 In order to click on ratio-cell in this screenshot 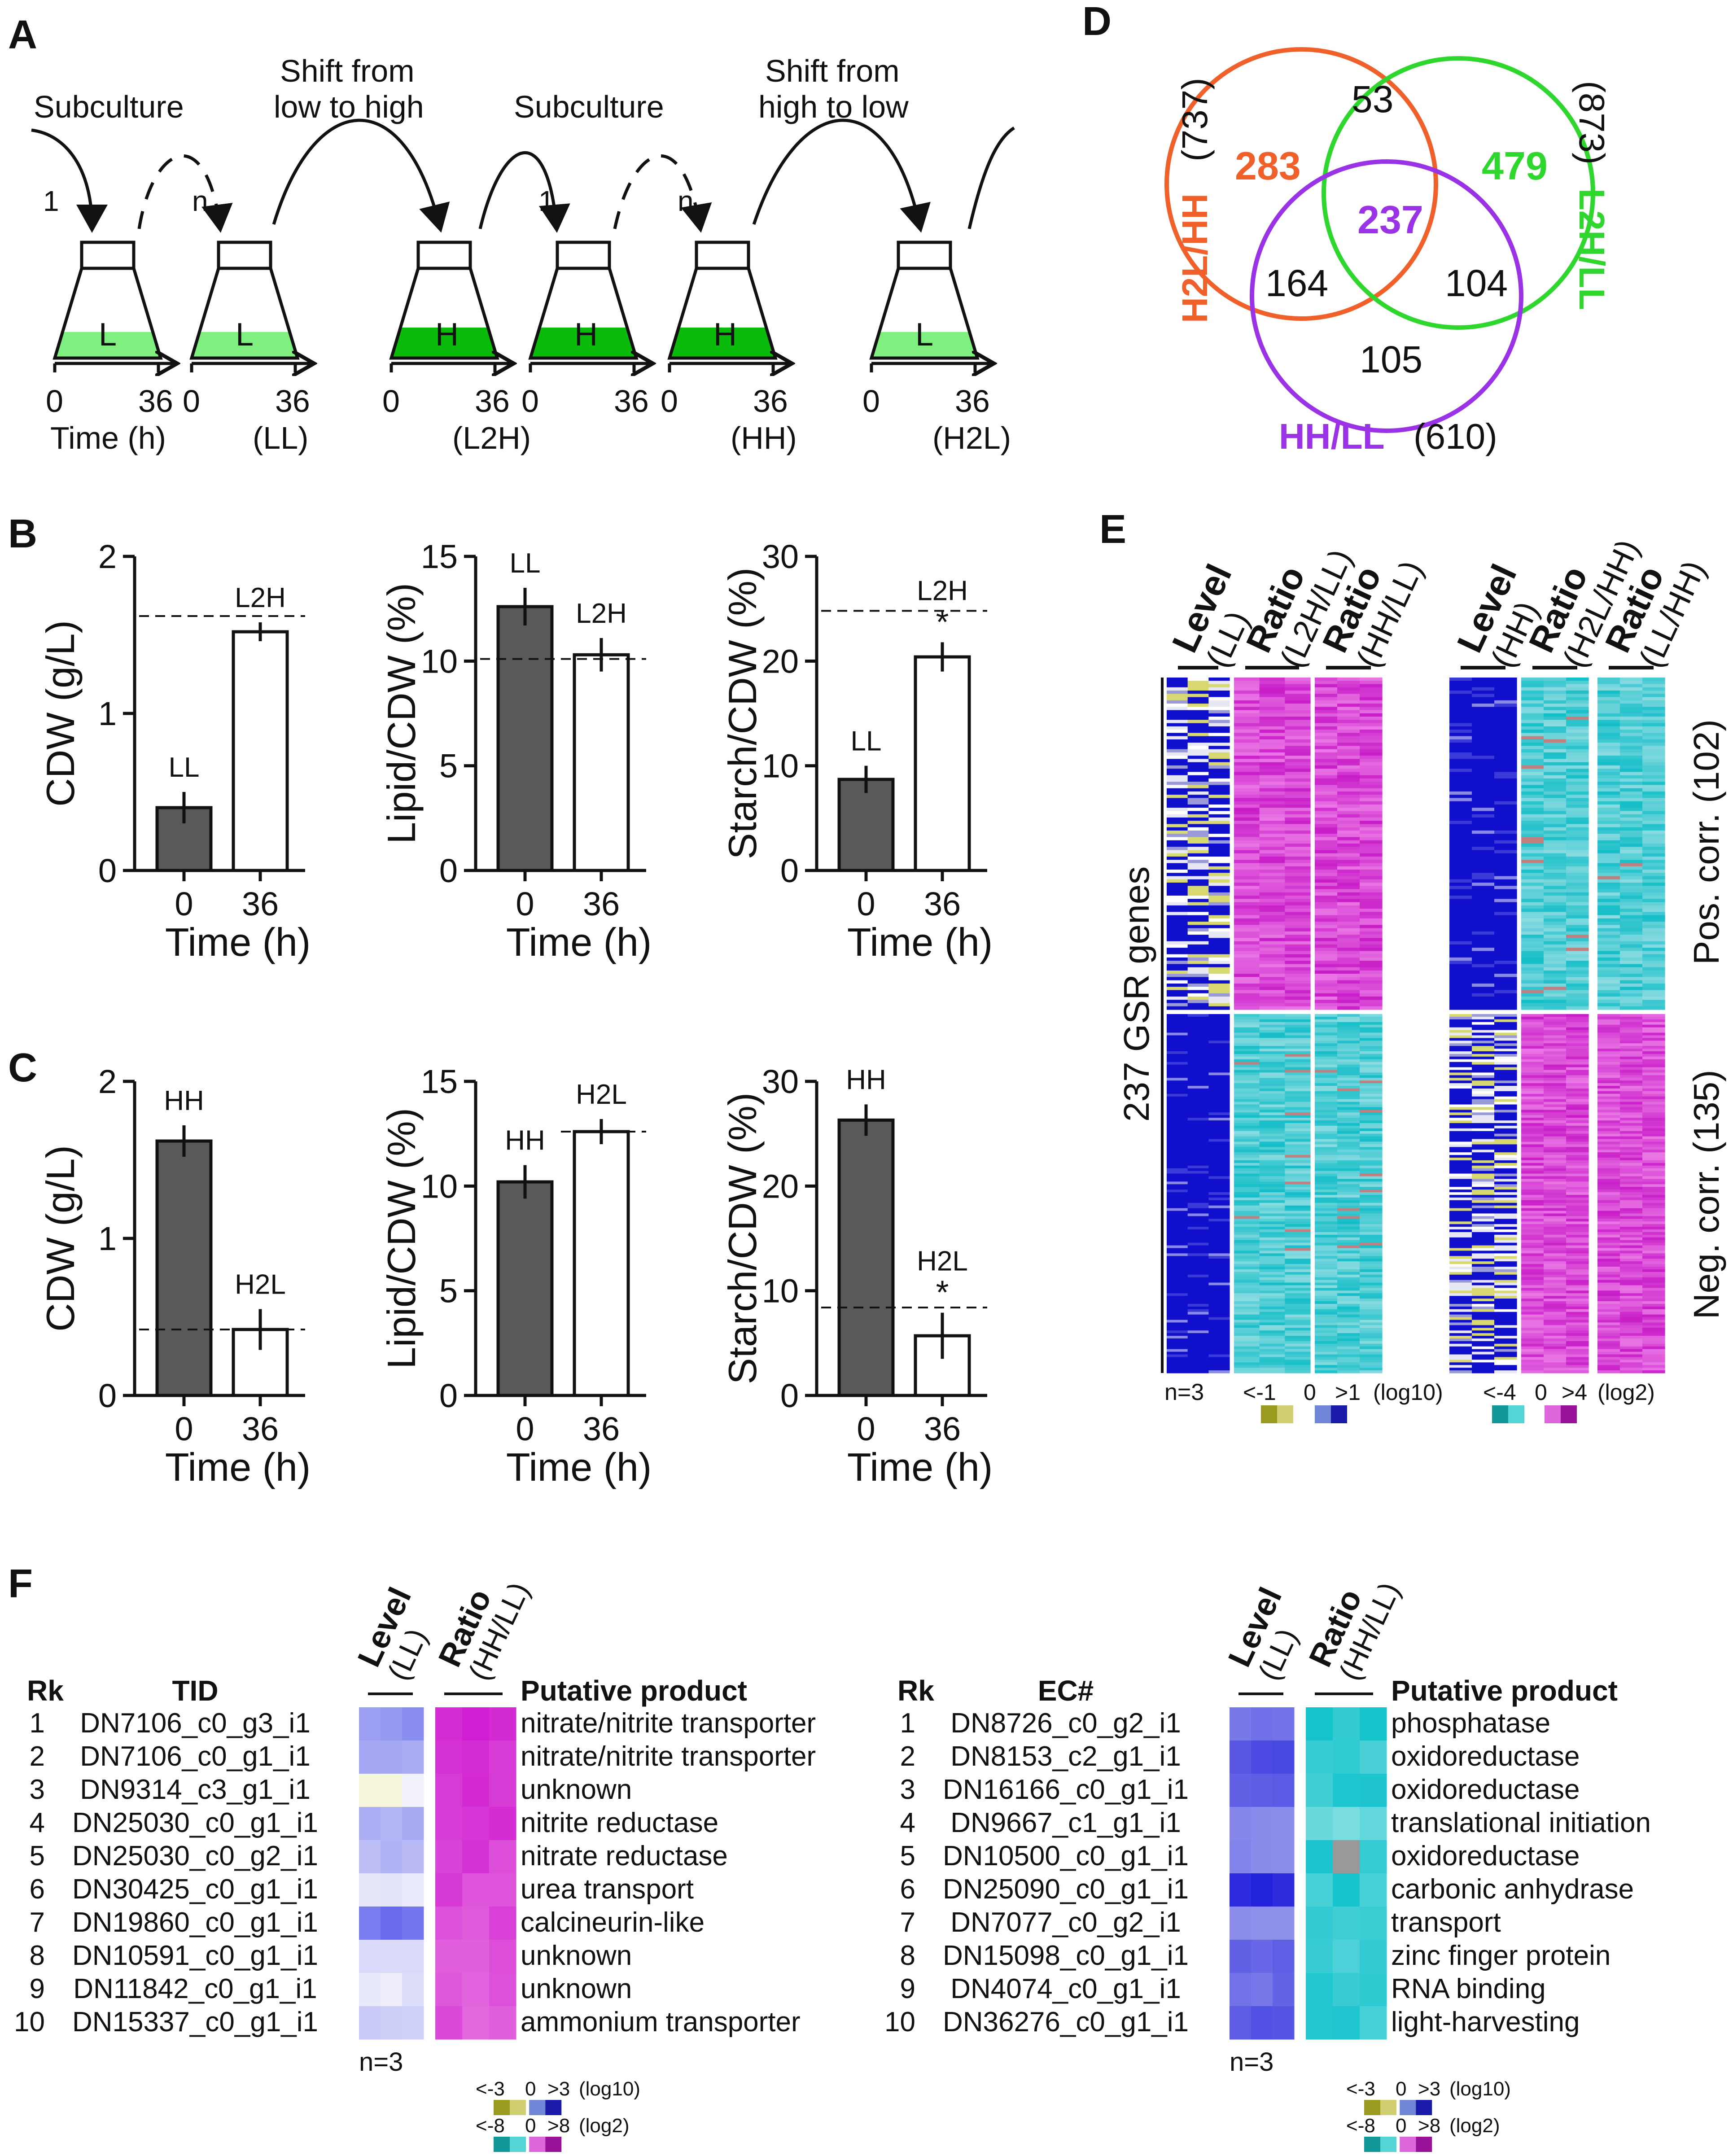, I will do `click(1346, 1923)`.